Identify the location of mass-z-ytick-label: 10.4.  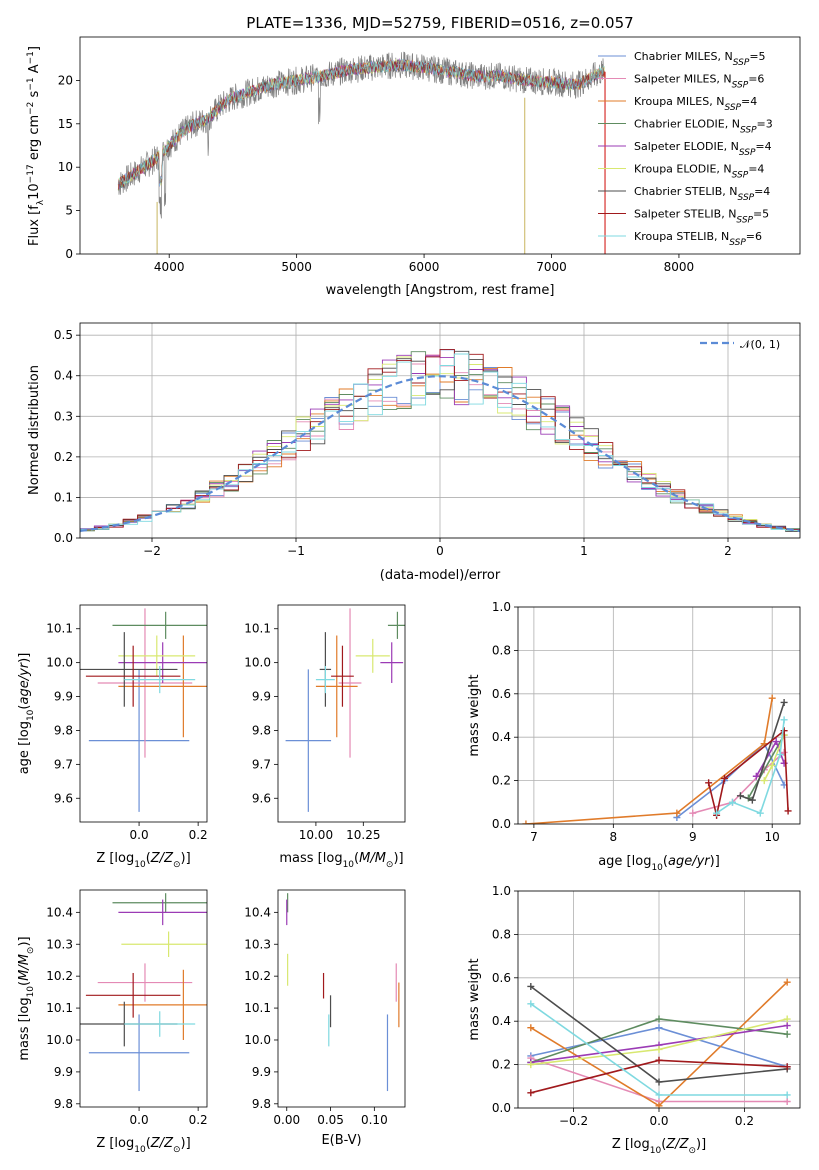
(59, 912).